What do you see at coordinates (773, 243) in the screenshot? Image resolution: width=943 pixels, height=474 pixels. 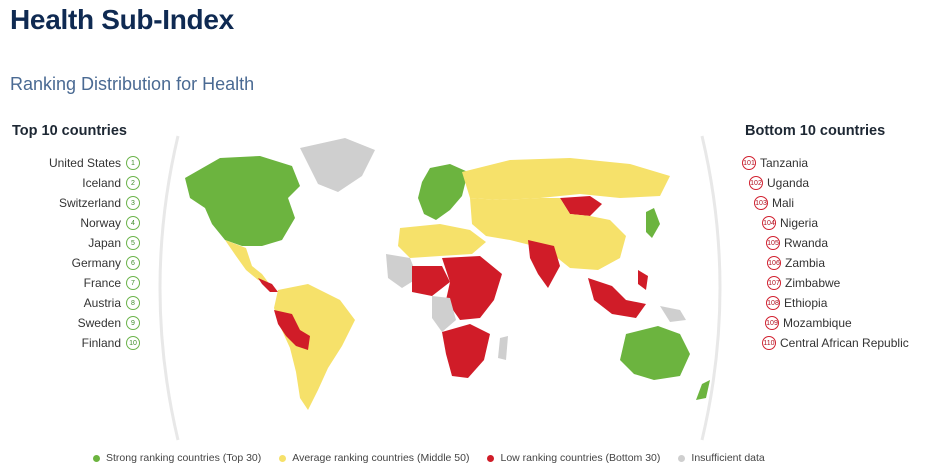 I see `rank-badge: 105` at bounding box center [773, 243].